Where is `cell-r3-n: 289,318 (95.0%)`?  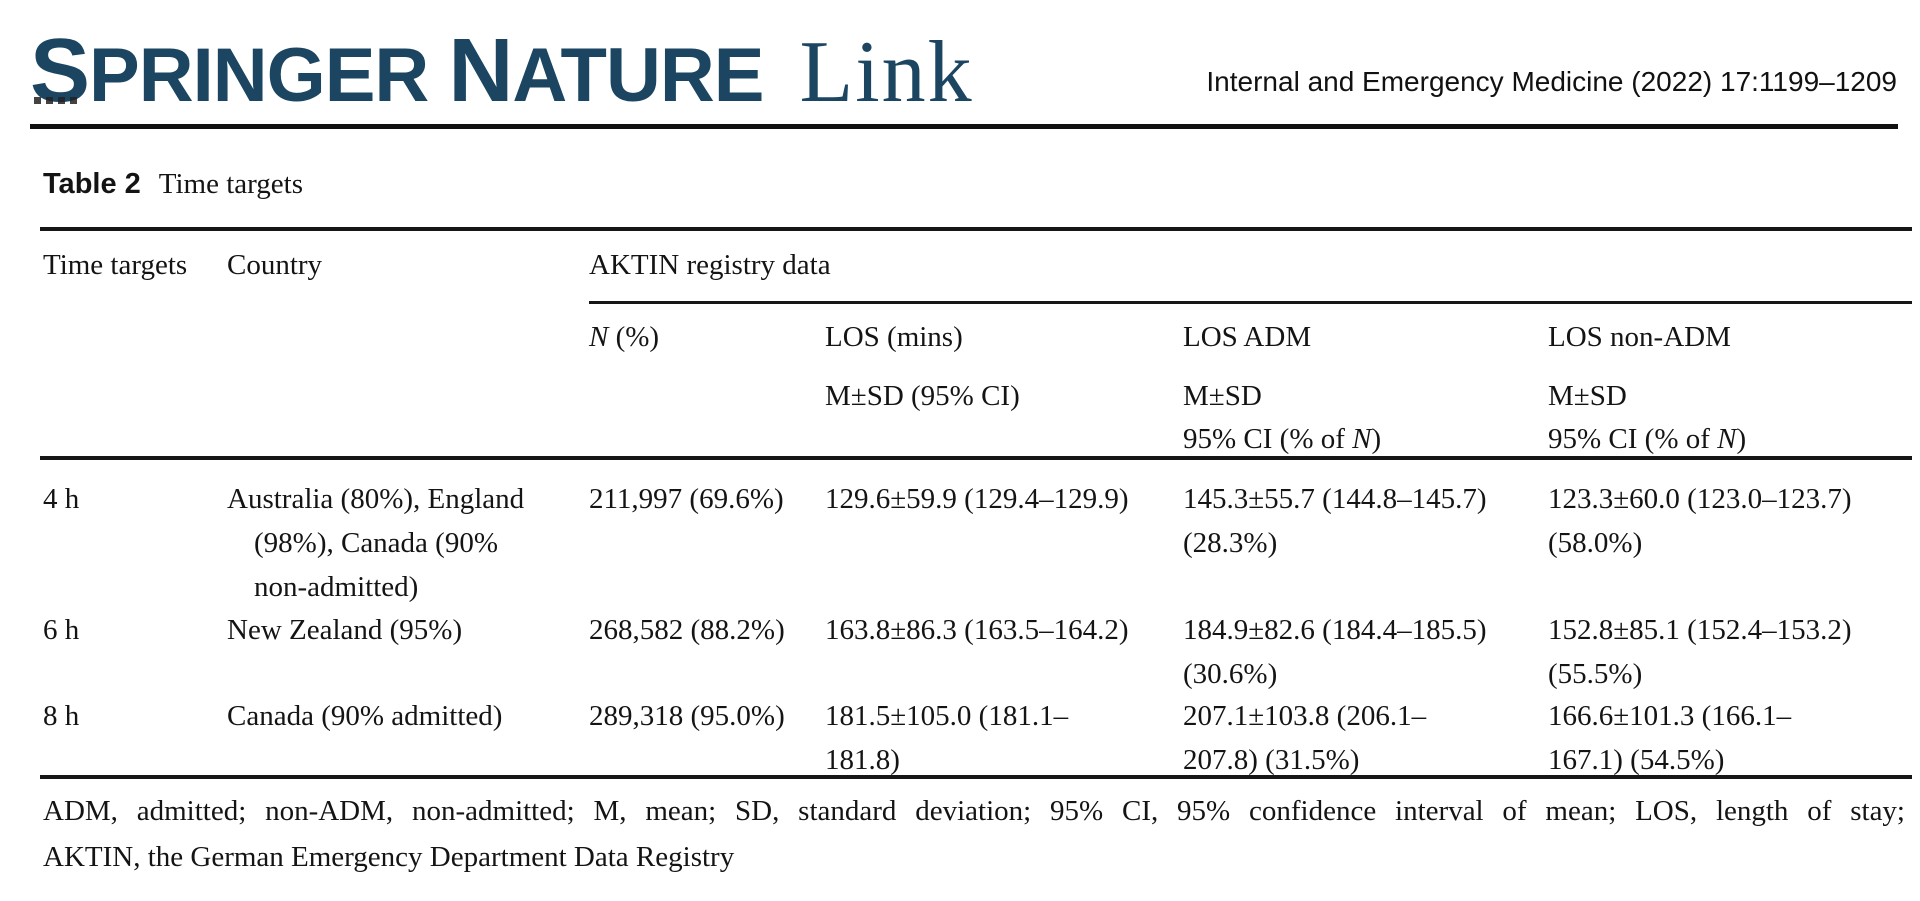
cell-r3-n: 289,318 (95.0%) is located at coordinates (687, 716).